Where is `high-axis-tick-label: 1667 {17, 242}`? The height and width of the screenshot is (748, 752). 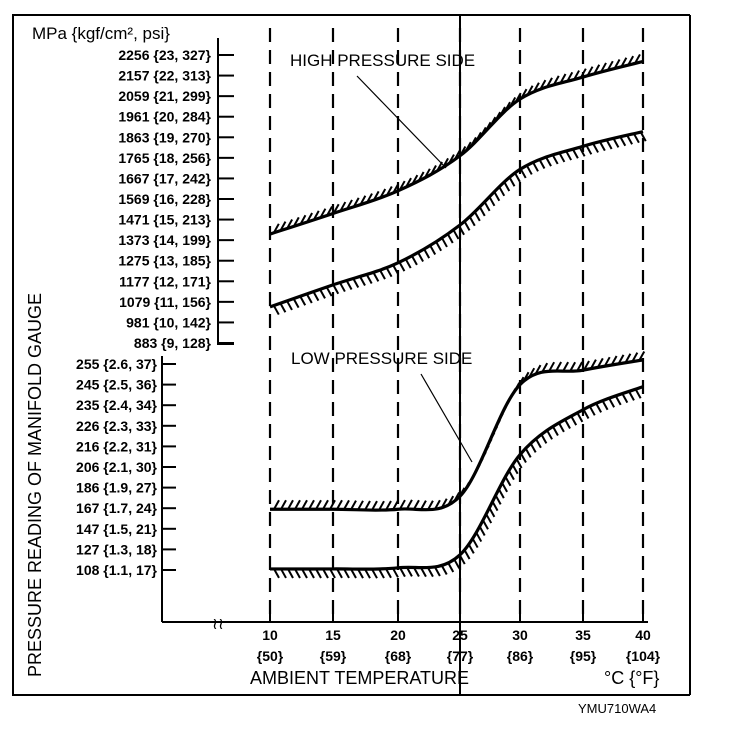 high-axis-tick-label: 1667 {17, 242} is located at coordinates (164, 178).